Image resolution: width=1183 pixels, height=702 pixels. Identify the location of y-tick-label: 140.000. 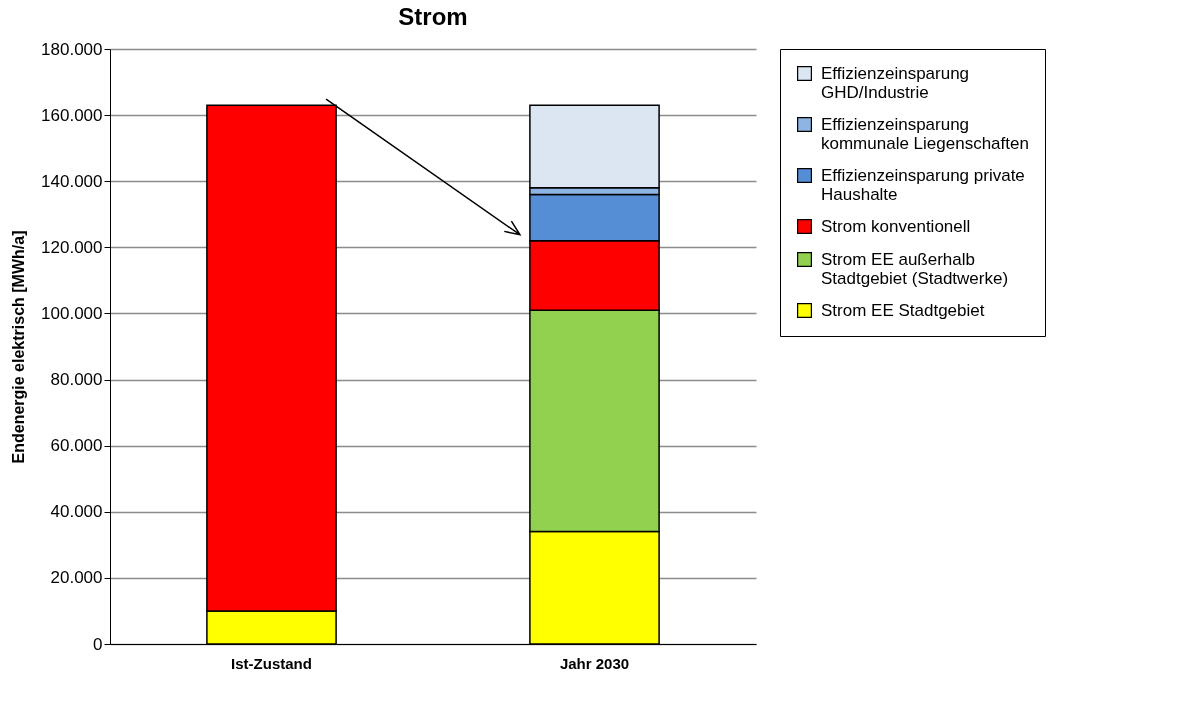
(72, 181).